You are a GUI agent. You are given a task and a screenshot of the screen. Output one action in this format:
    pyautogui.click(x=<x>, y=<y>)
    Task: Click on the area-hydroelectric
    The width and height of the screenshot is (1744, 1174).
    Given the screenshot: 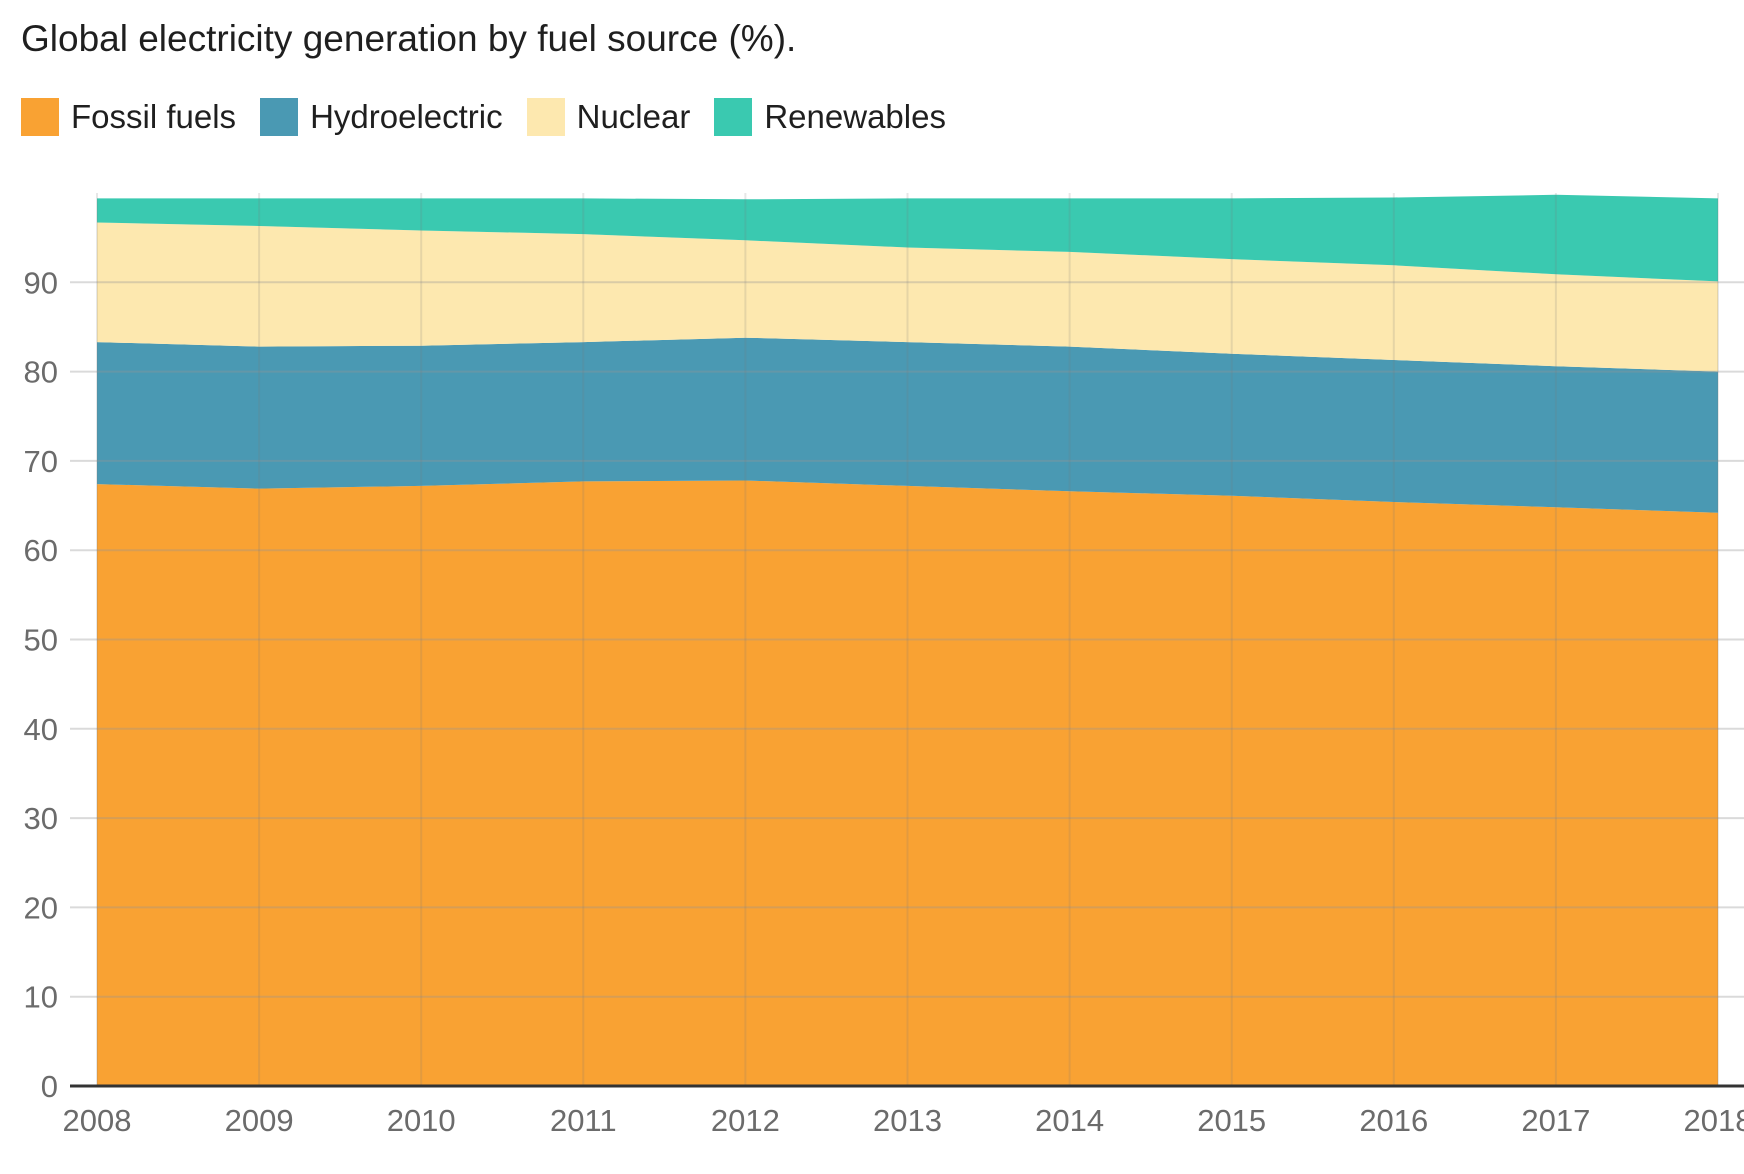 What is the action you would take?
    pyautogui.click(x=907, y=425)
    